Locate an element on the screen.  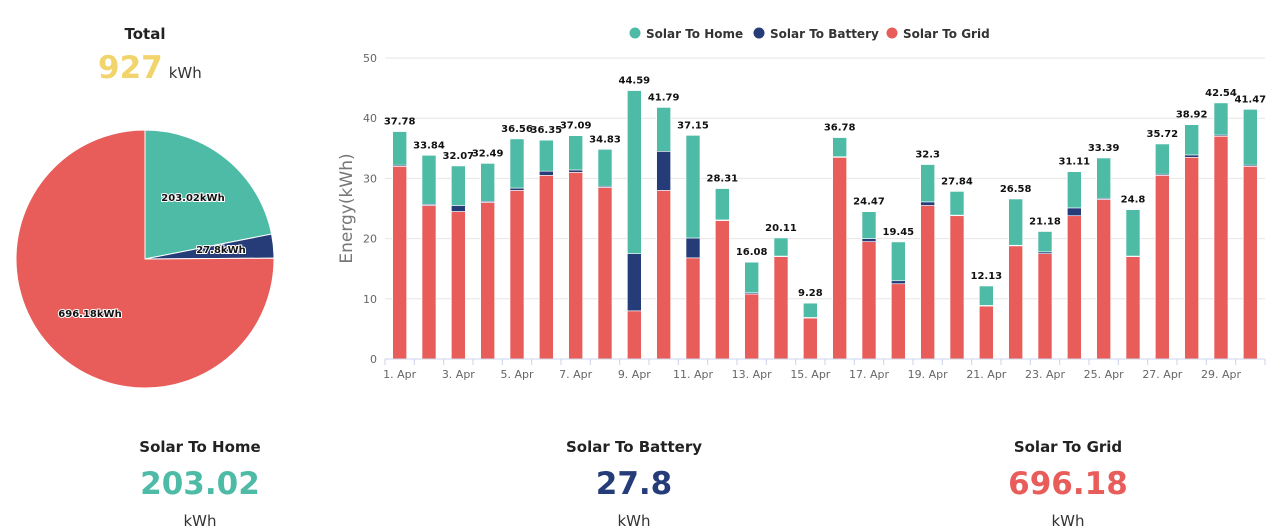
y-tick-label: 40 is located at coordinates (370, 118).